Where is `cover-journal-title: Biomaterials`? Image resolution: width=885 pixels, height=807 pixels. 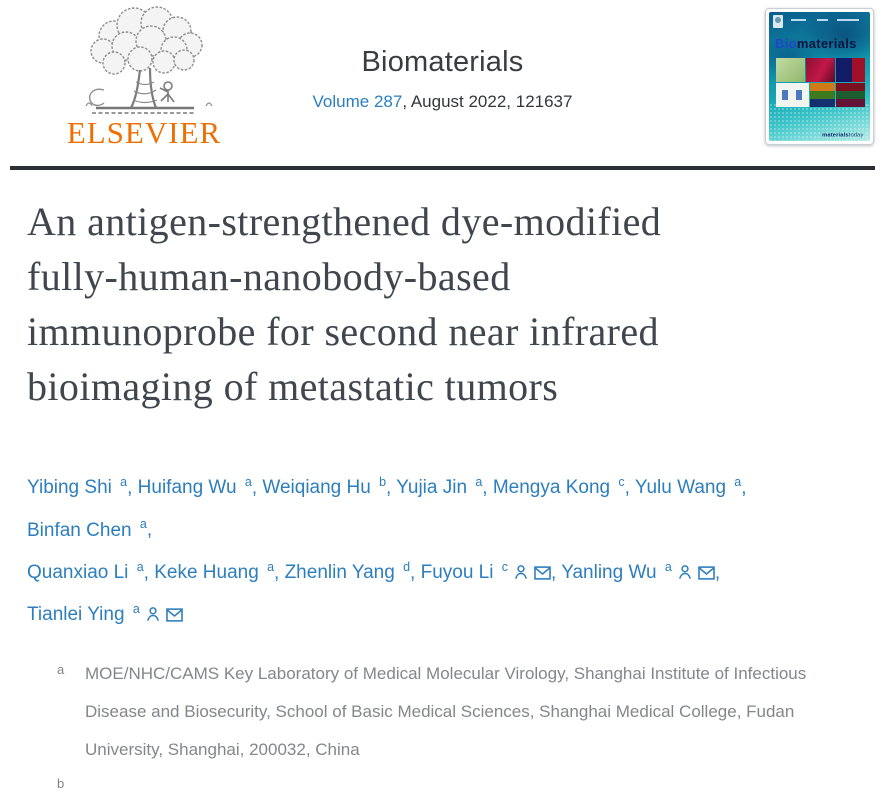
cover-journal-title: Biomaterials is located at coordinates (816, 43).